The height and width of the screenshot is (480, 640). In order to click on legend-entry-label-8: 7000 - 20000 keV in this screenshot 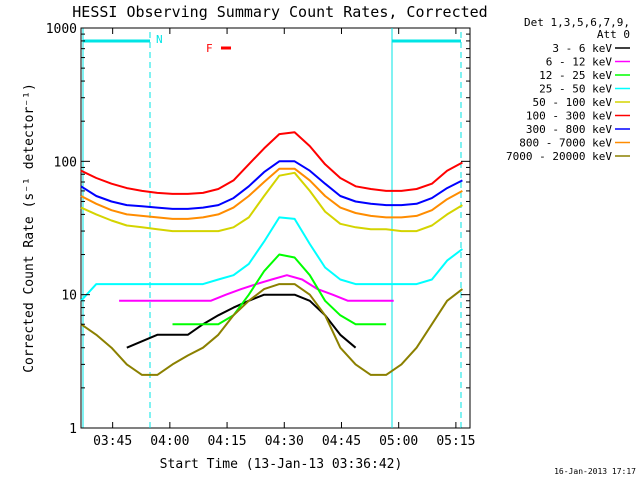, I will do `click(559, 156)`.